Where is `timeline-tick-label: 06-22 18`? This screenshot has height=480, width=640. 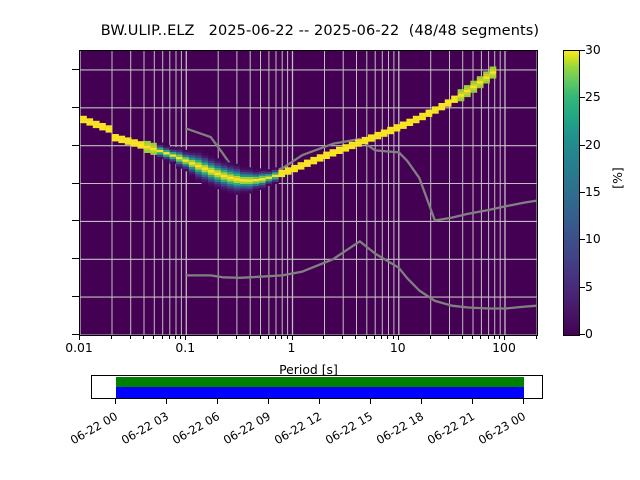
timeline-tick-label: 06-22 18 is located at coordinates (399, 428).